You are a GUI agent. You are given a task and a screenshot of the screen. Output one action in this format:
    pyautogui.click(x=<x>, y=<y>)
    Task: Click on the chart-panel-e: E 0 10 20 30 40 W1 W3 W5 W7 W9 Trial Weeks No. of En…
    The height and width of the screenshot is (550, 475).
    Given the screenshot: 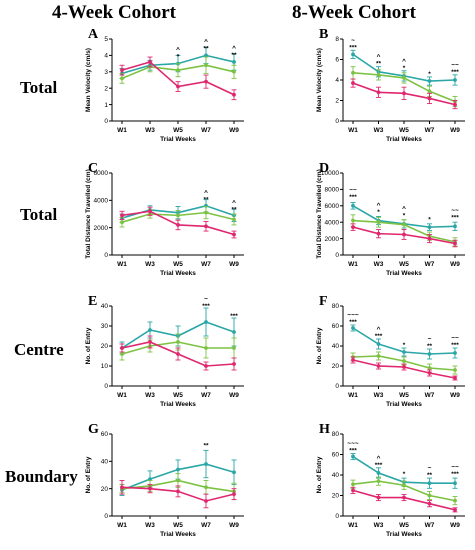 What is the action you would take?
    pyautogui.click(x=164, y=351)
    